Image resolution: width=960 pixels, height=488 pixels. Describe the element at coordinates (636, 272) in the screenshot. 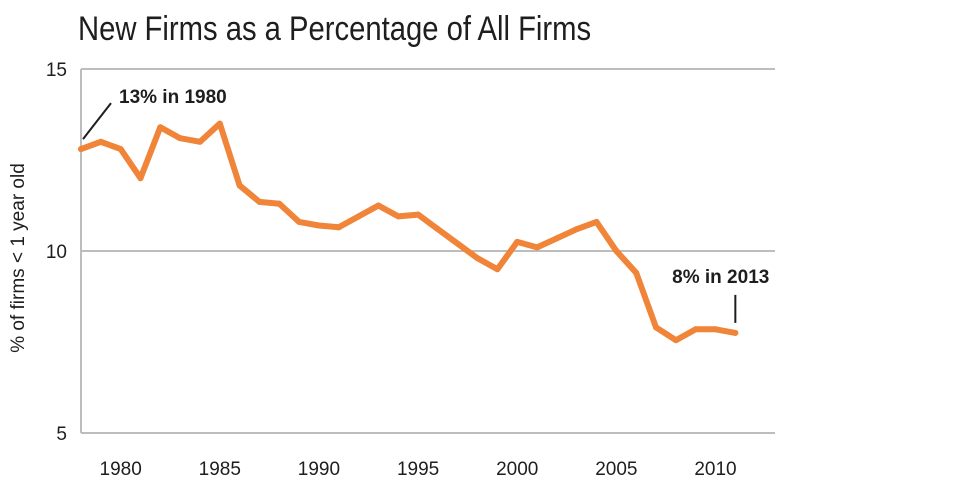

I see `data-point-2006` at that location.